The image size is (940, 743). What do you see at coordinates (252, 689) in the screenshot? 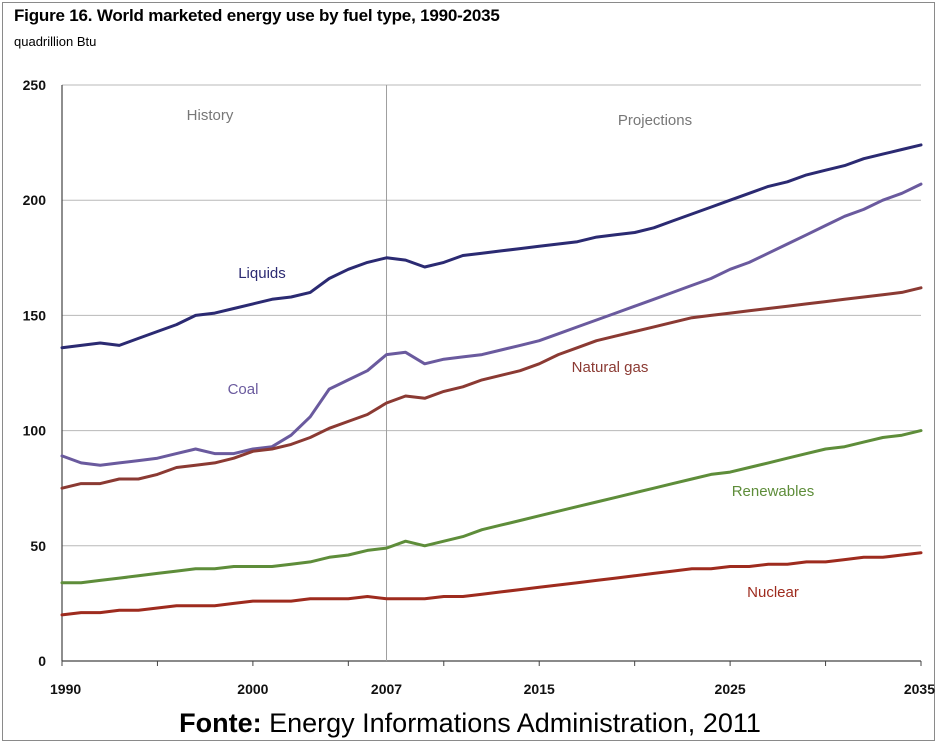
I see `x-tick-label: 2000` at bounding box center [252, 689].